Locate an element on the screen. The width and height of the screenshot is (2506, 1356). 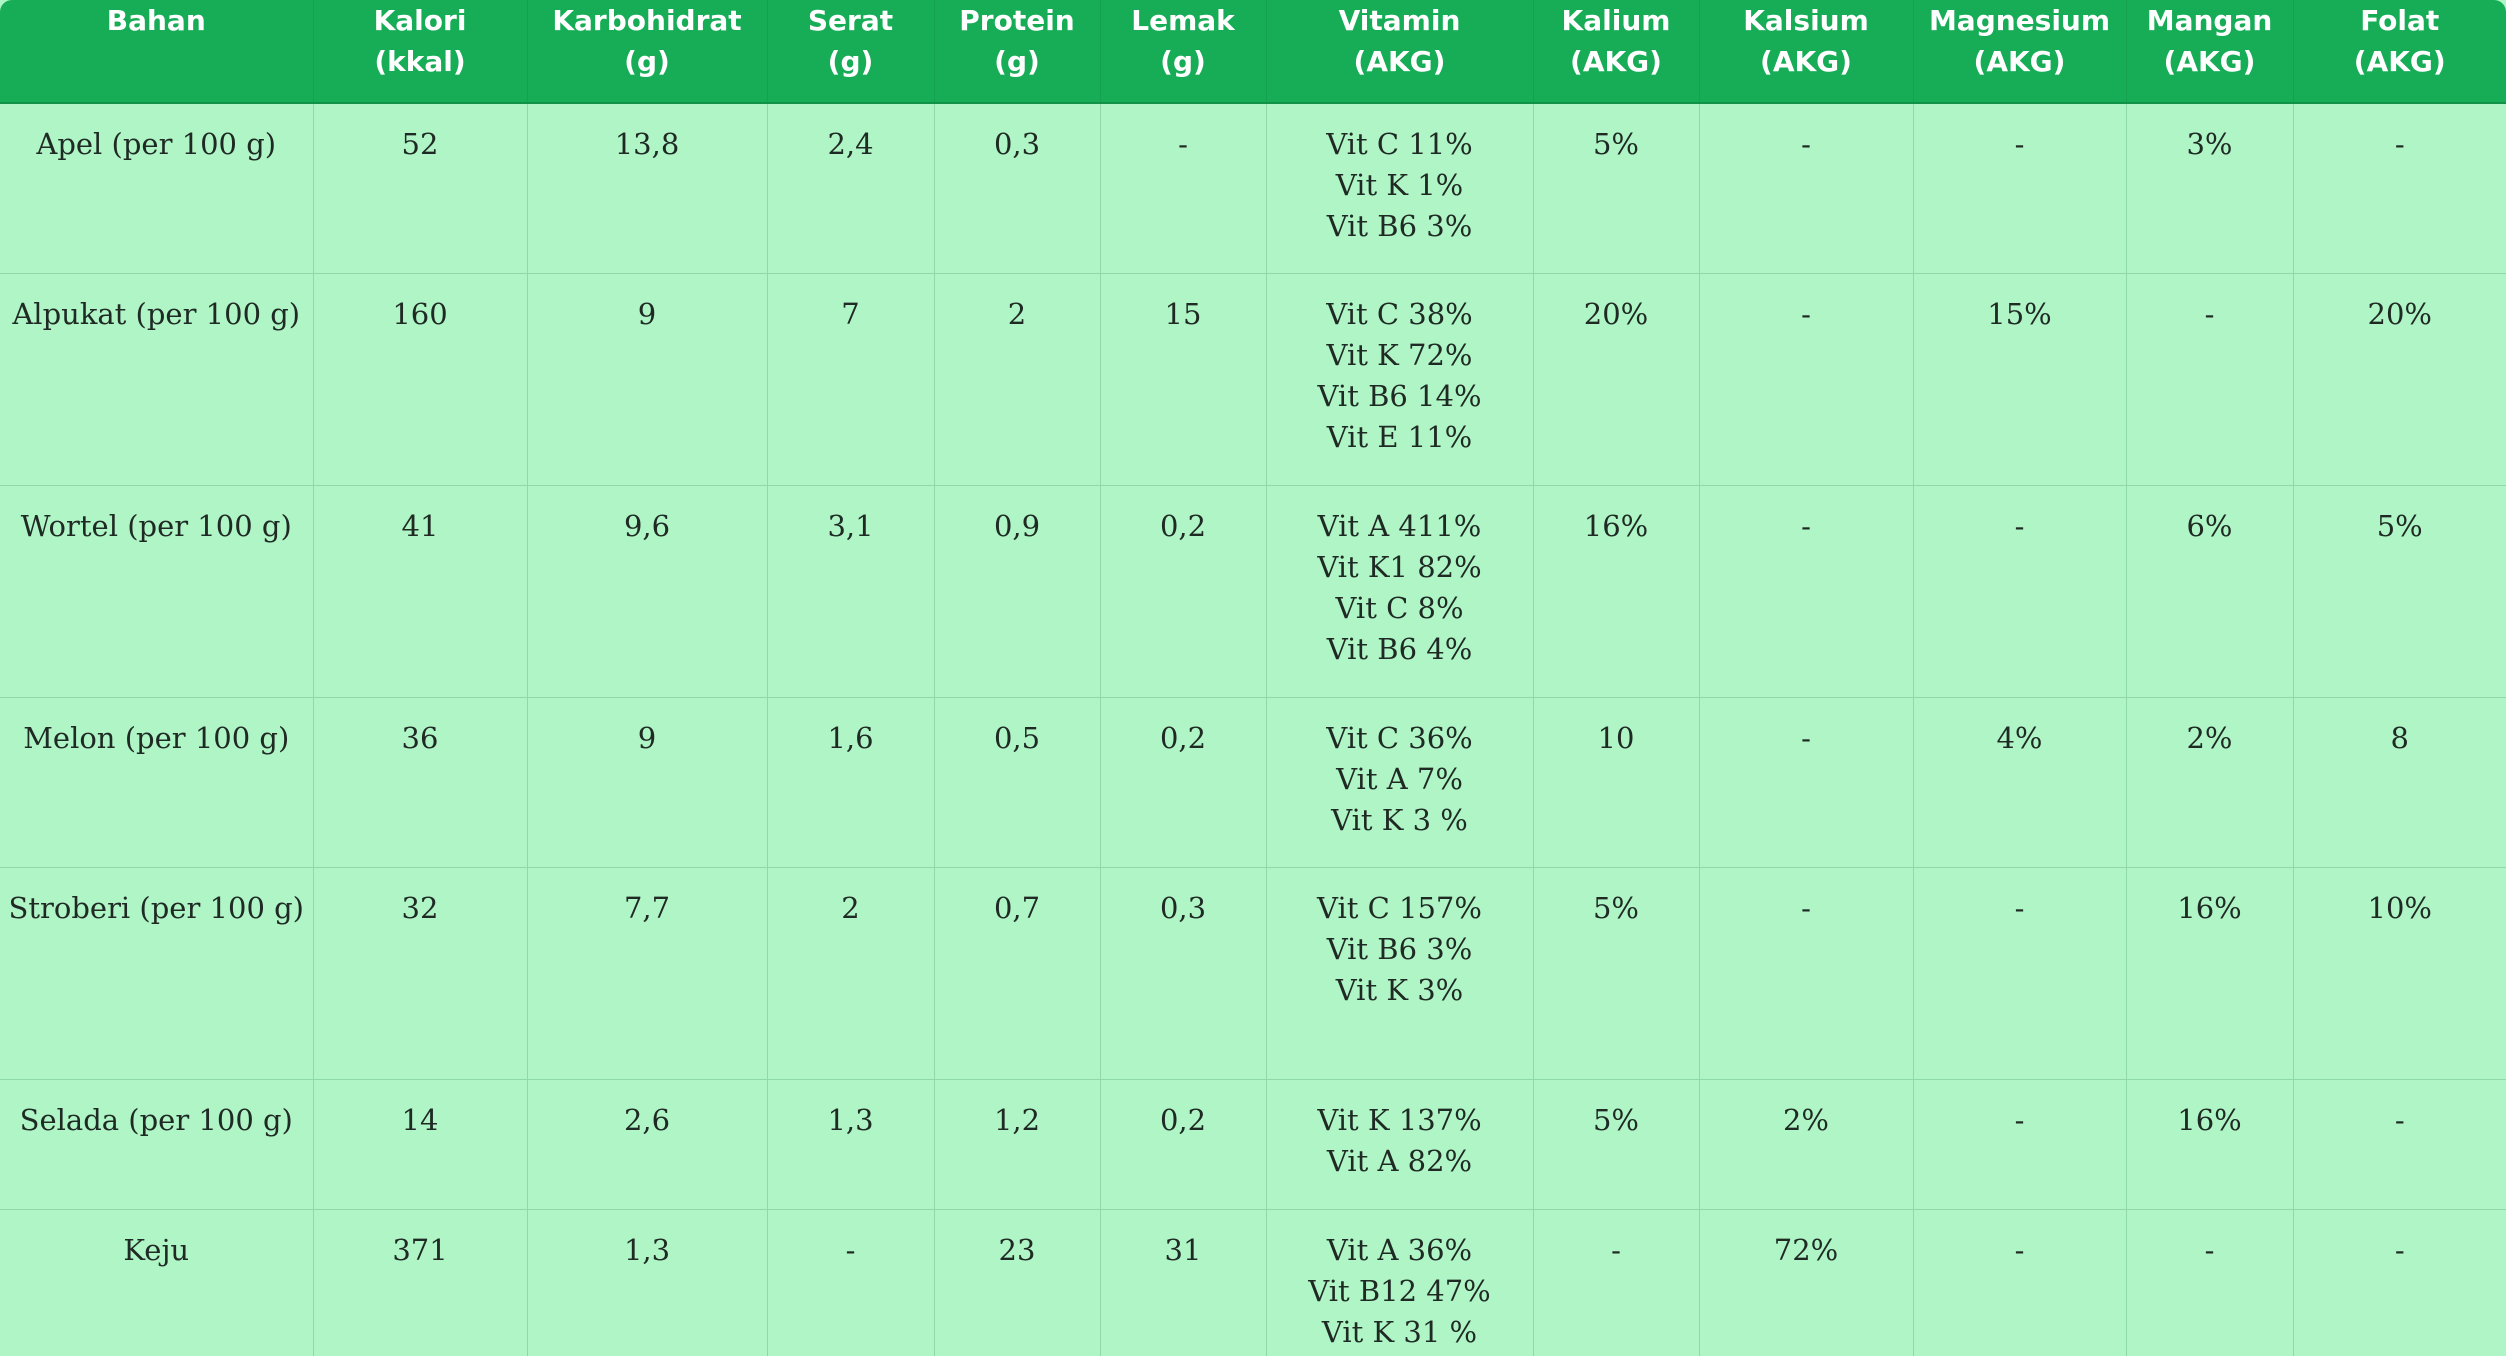
cell-protein: 1,2 is located at coordinates (1016, 1143).